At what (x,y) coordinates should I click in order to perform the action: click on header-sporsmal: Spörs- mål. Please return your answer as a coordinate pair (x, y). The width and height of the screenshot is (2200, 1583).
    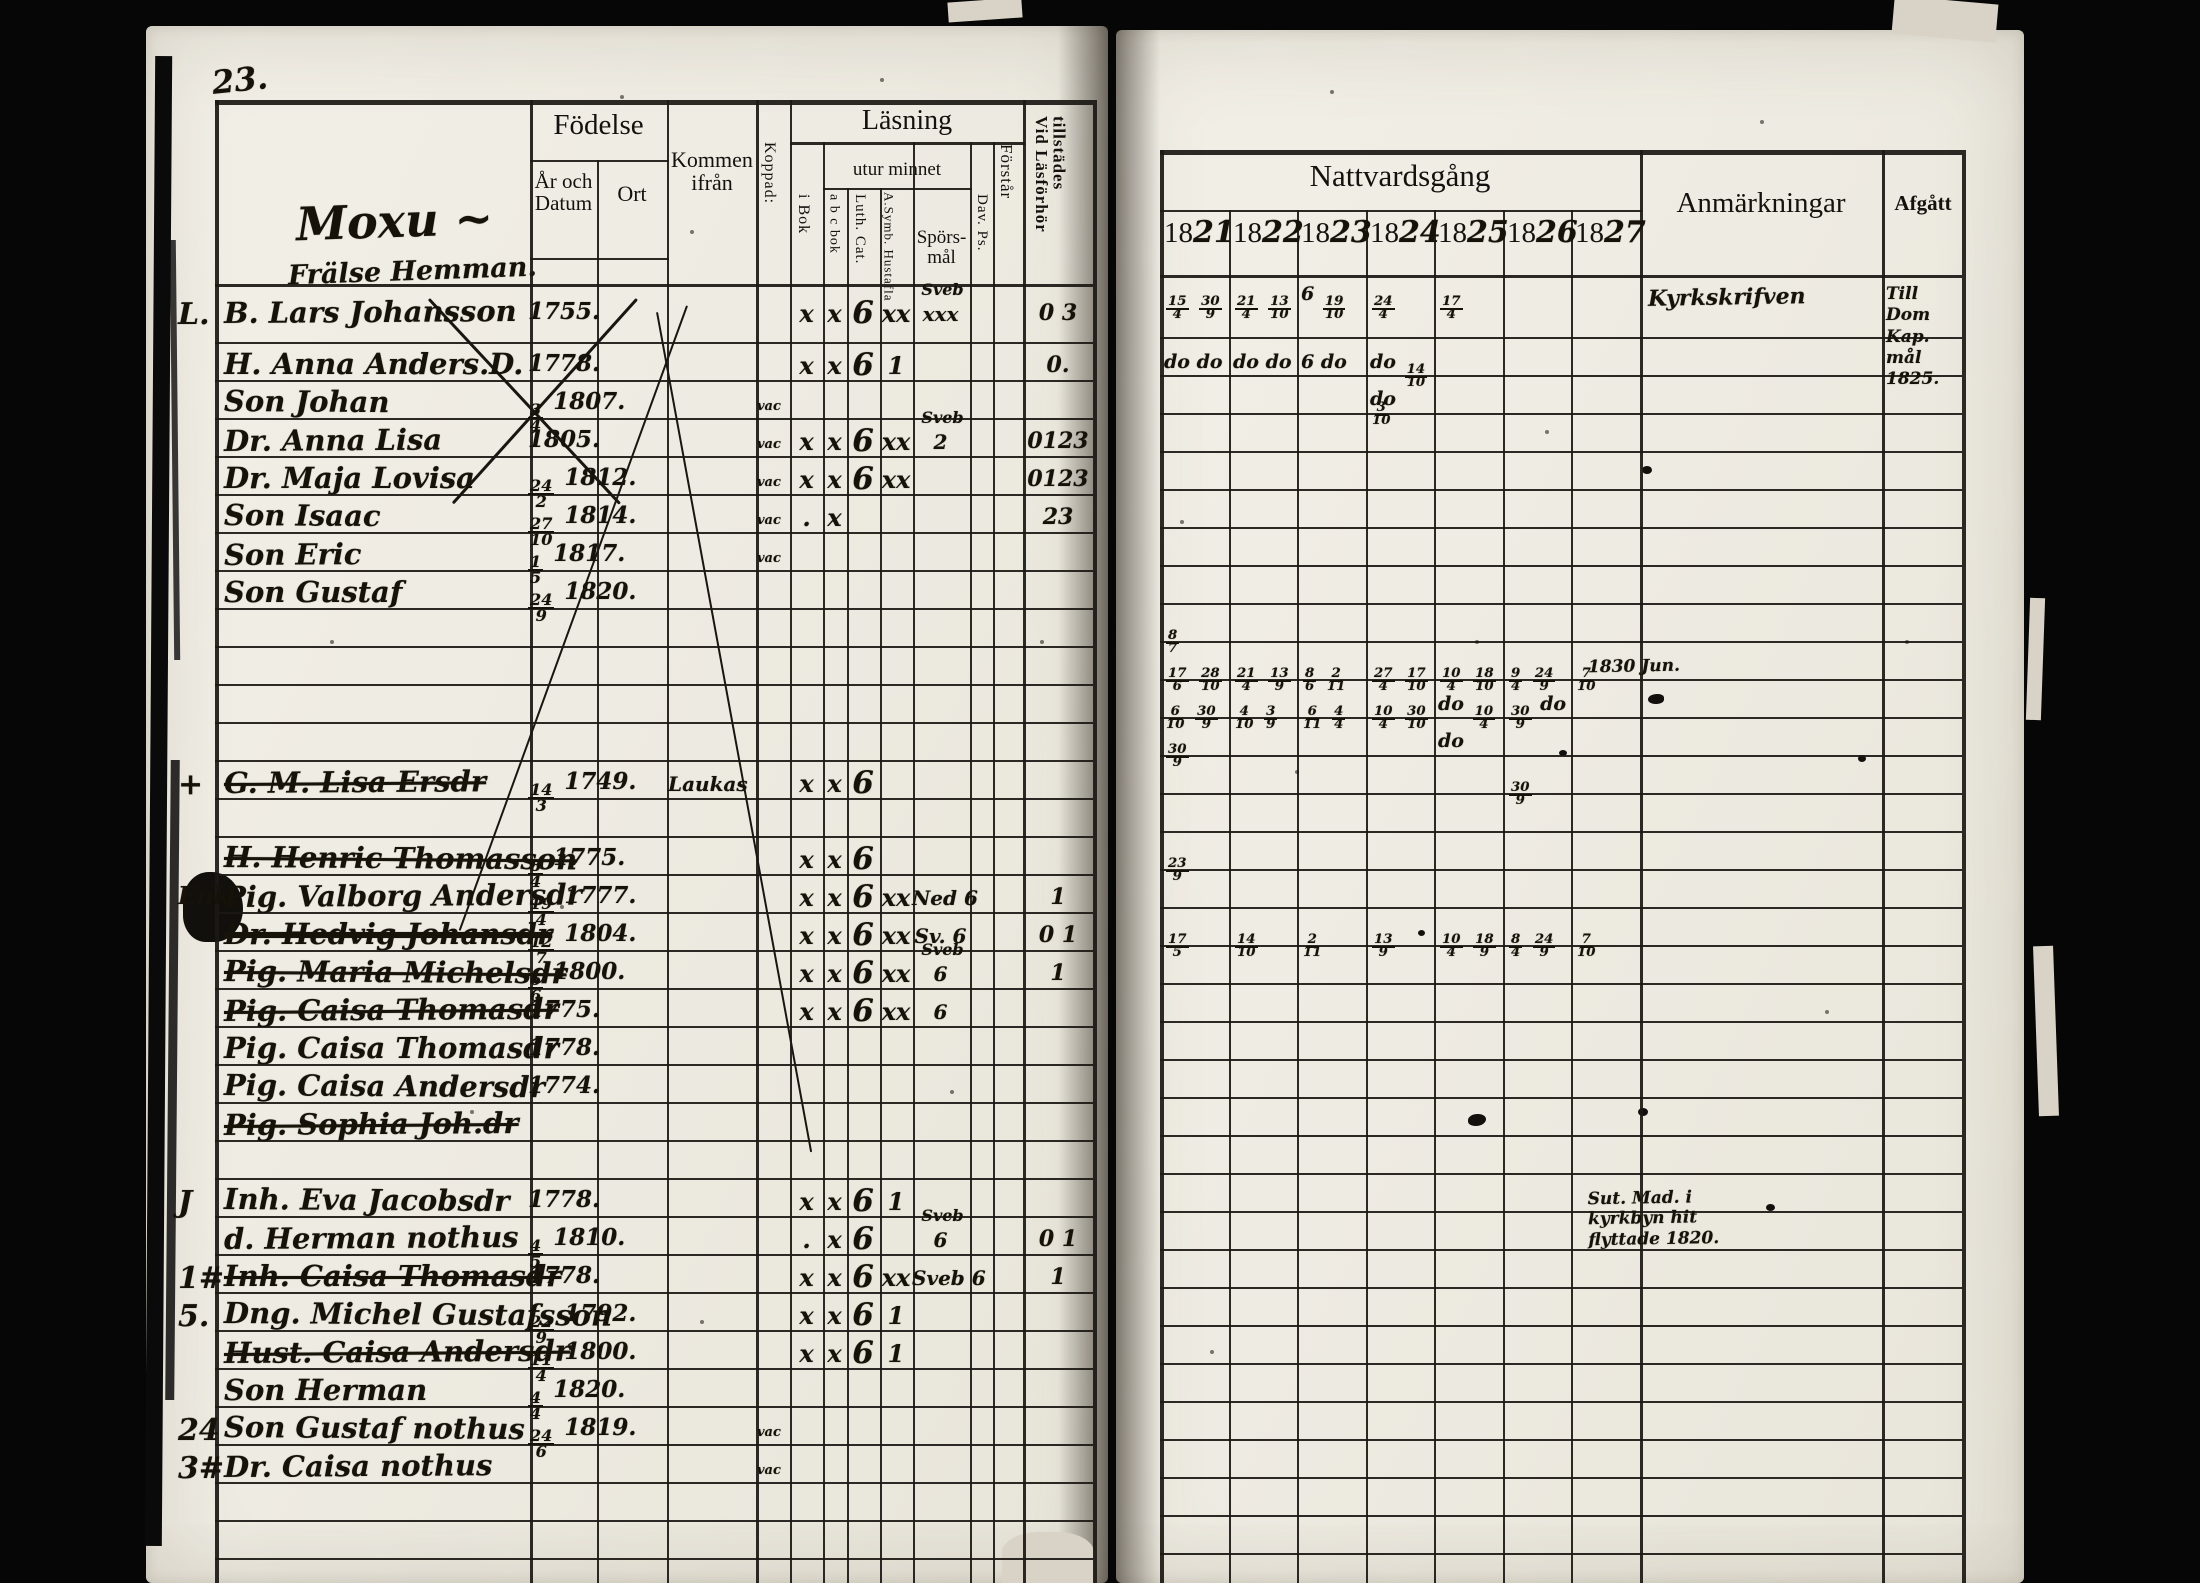
    Looking at the image, I should click on (941, 247).